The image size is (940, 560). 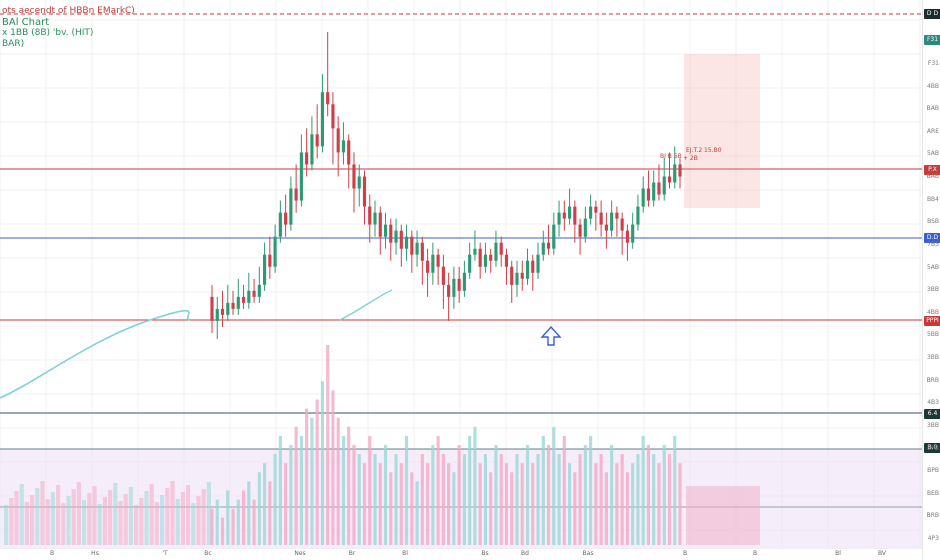 I want to click on price-tick-label: BRB, so click(x=932, y=380).